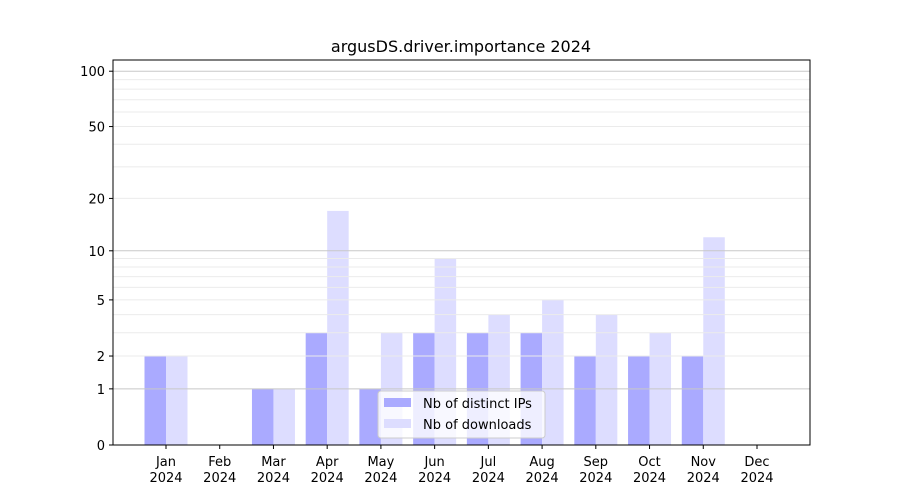  Describe the element at coordinates (101, 357) in the screenshot. I see `y-tick-label: 2` at that location.